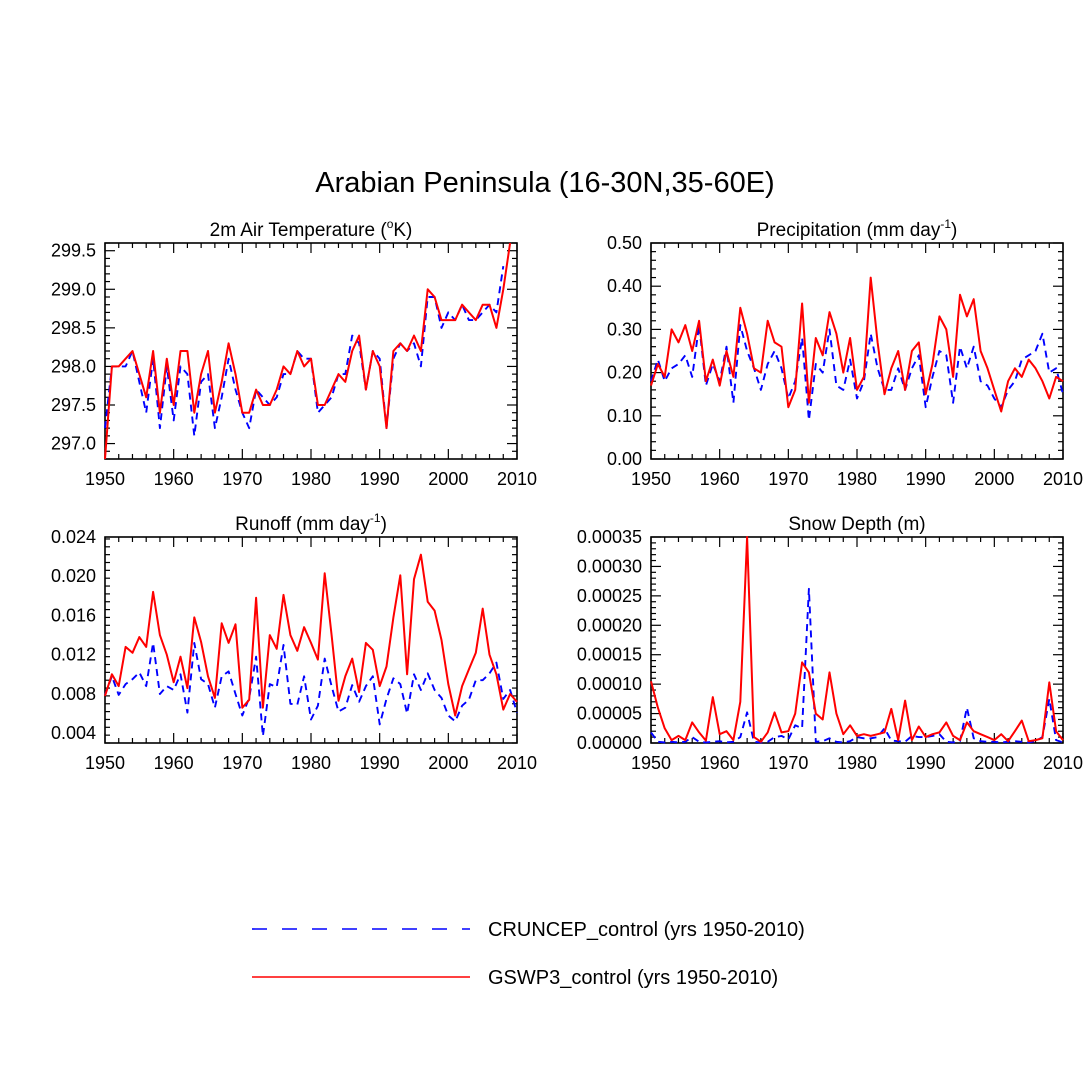 The image size is (1090, 1090). What do you see at coordinates (651, 479) in the screenshot?
I see `precipitation-xtick-label: 1950` at bounding box center [651, 479].